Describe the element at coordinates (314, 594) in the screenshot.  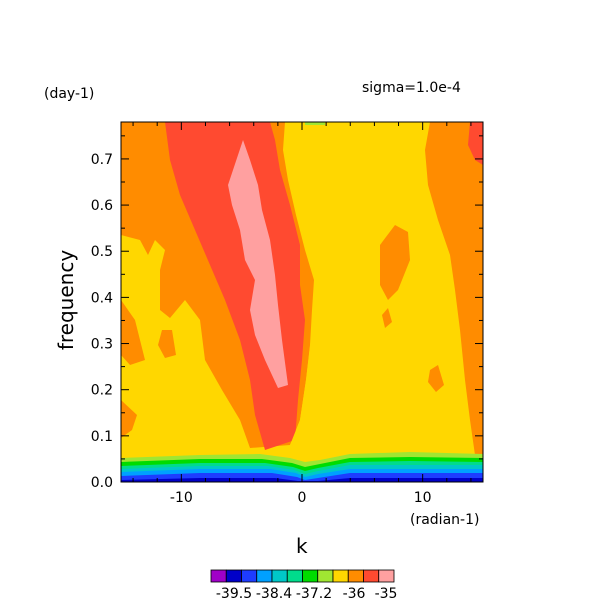
I see `colorbar-label: -37.2` at that location.